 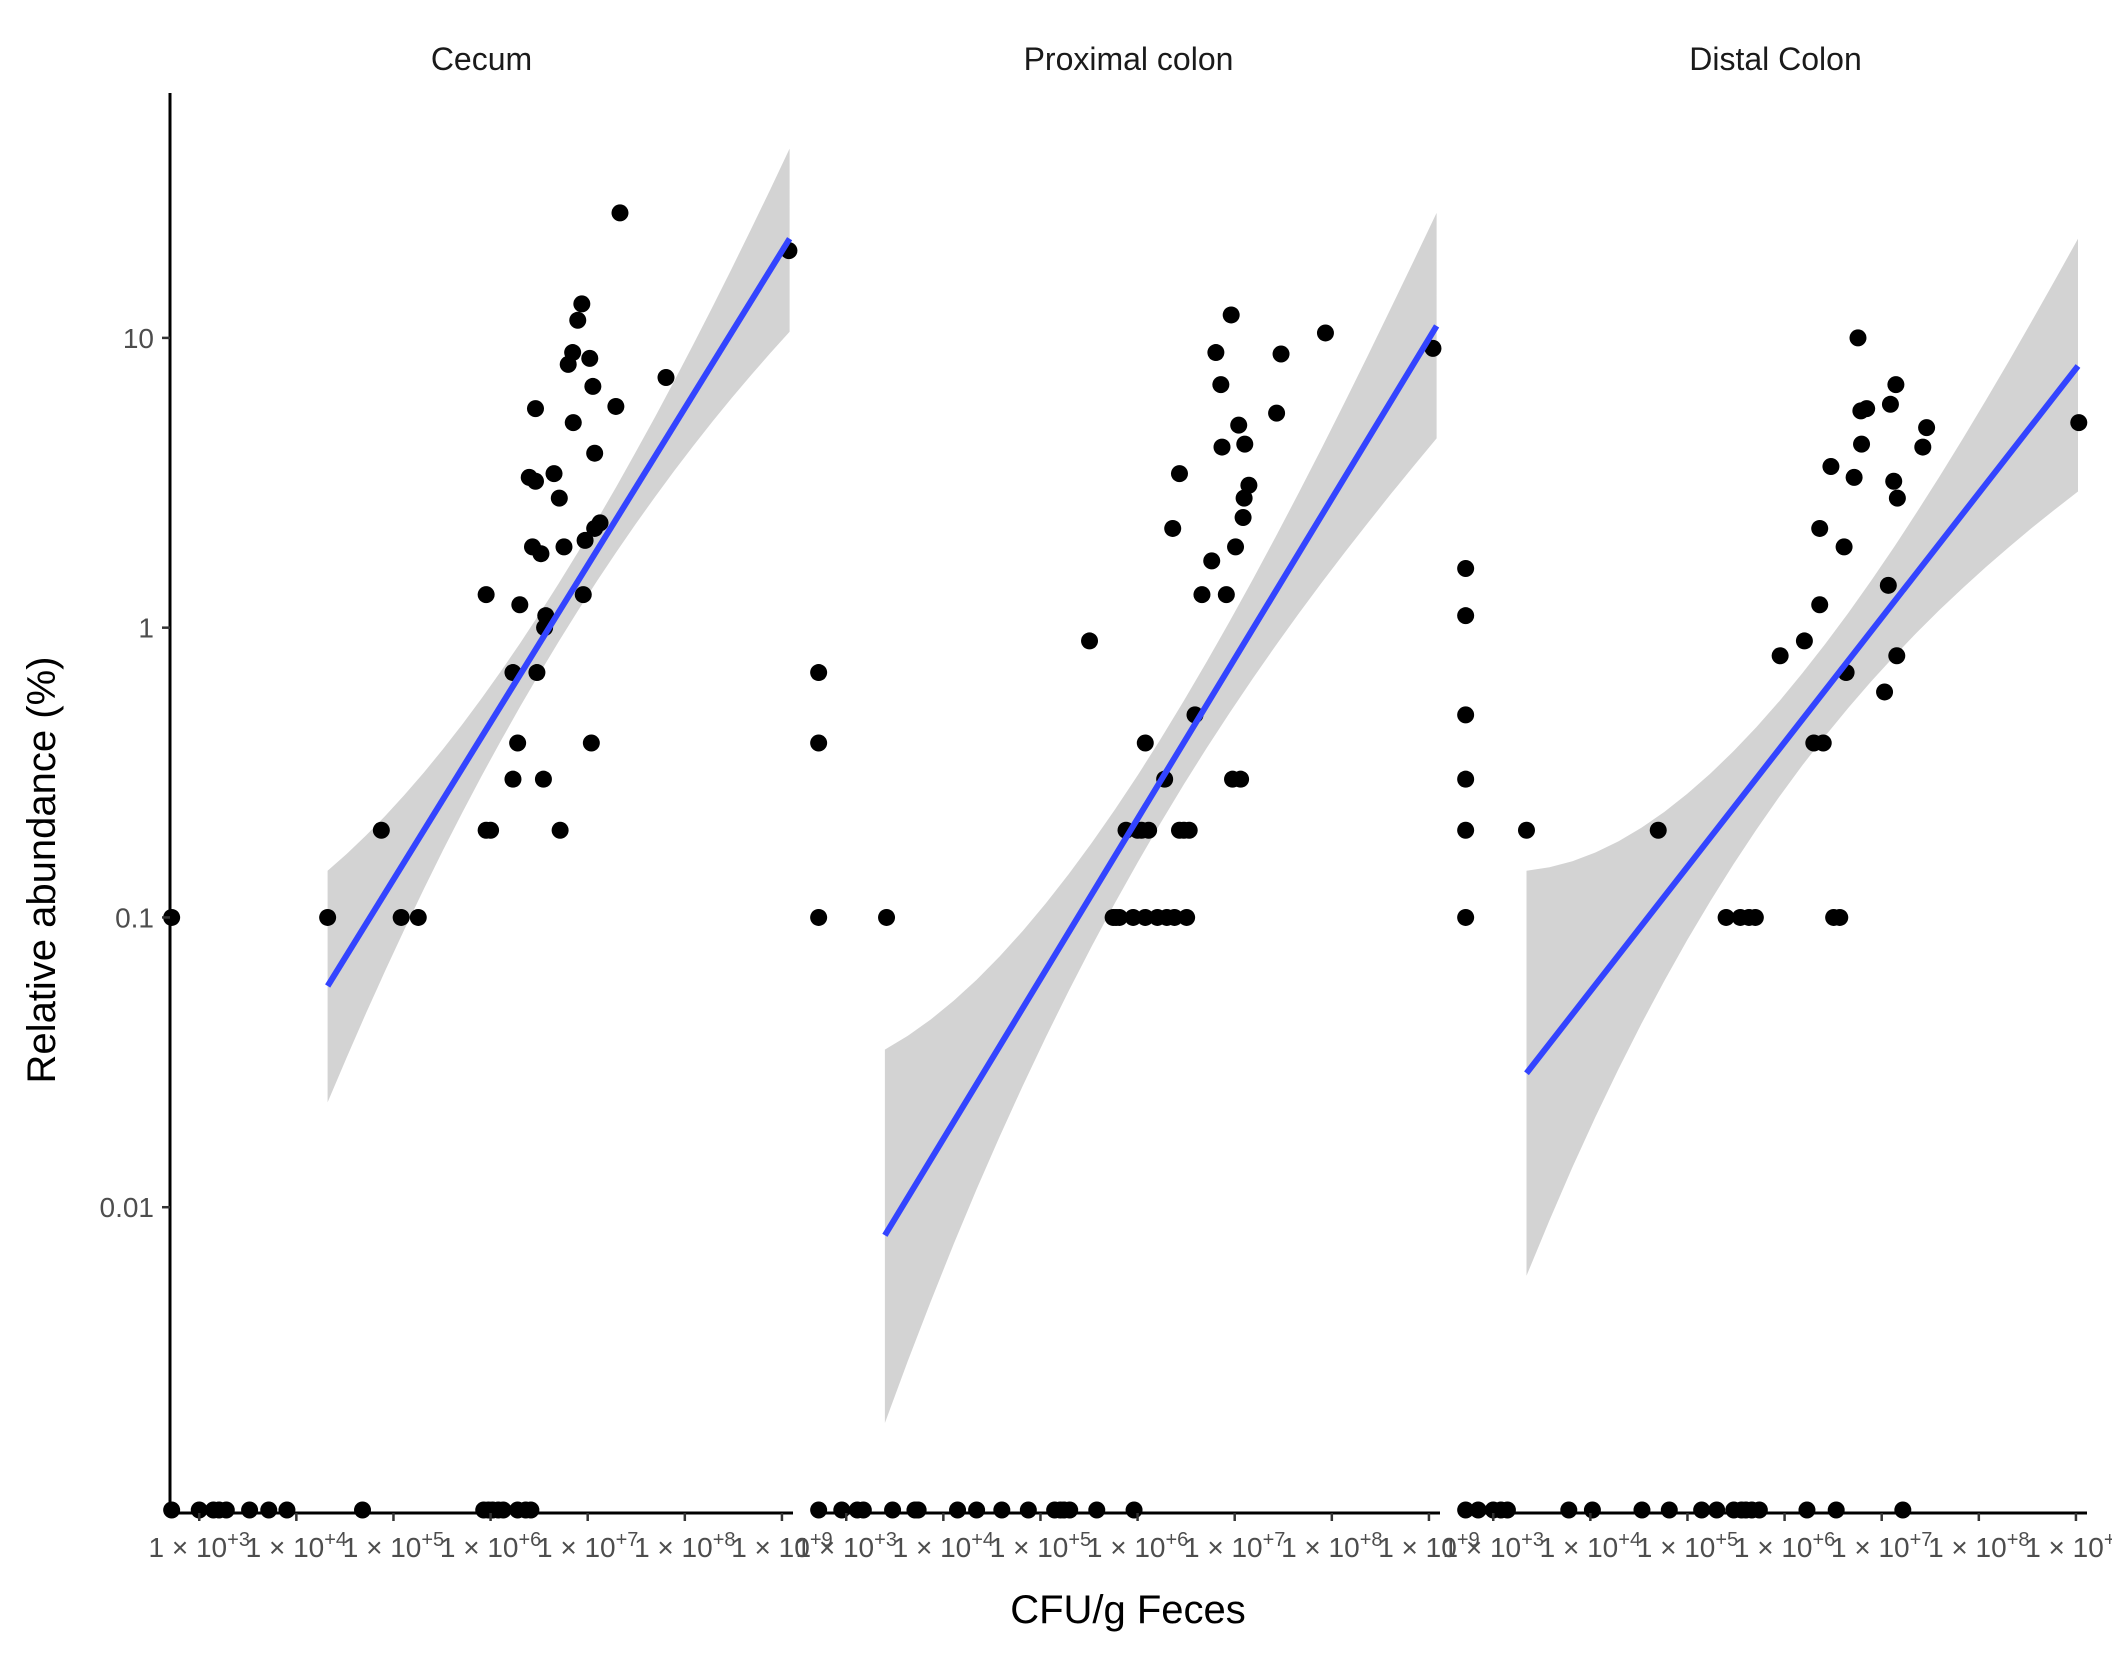 I want to click on y-tick-label: 0.01, so click(x=127, y=1207).